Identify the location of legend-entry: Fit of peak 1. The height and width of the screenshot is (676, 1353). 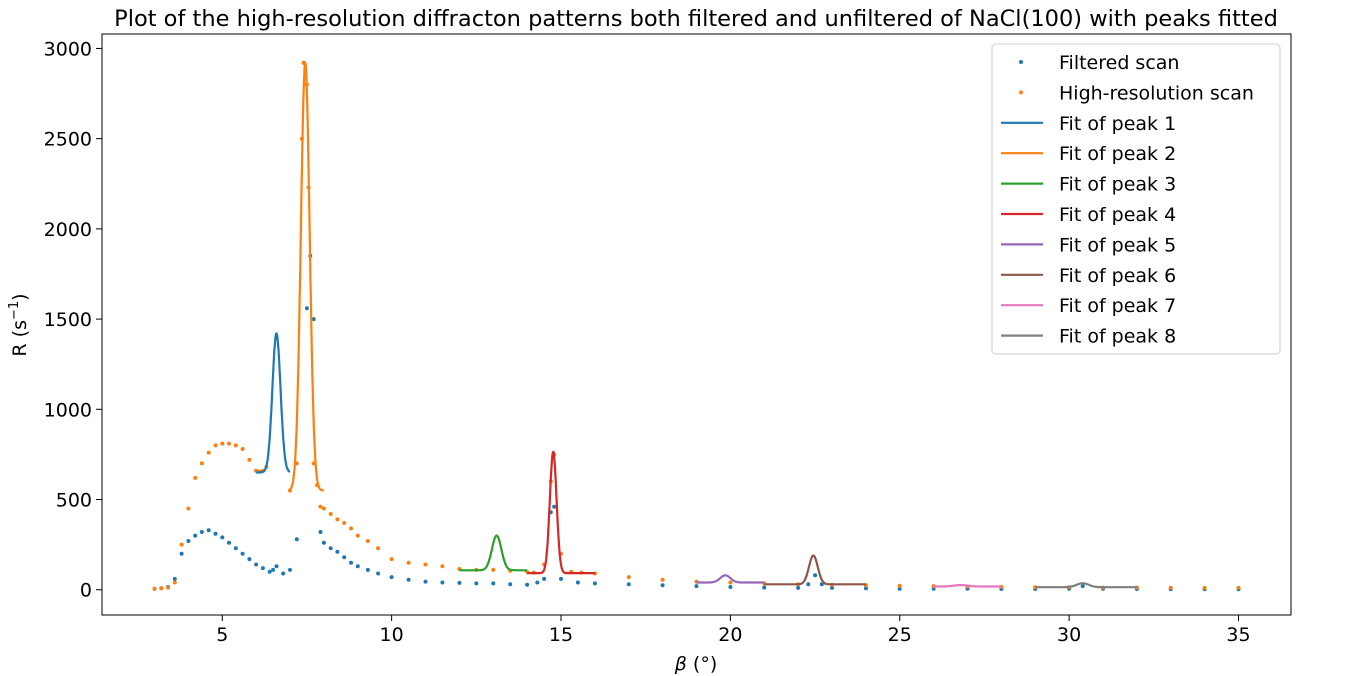
(1088, 124).